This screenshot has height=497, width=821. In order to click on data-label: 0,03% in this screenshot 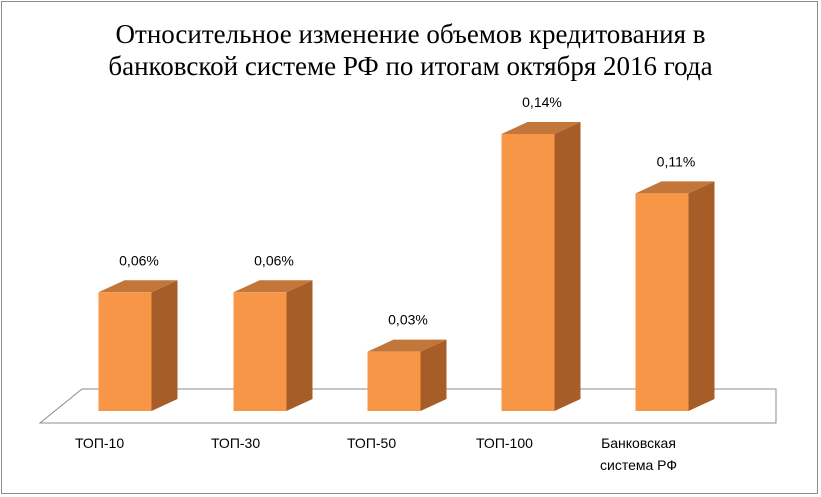, I will do `click(408, 320)`.